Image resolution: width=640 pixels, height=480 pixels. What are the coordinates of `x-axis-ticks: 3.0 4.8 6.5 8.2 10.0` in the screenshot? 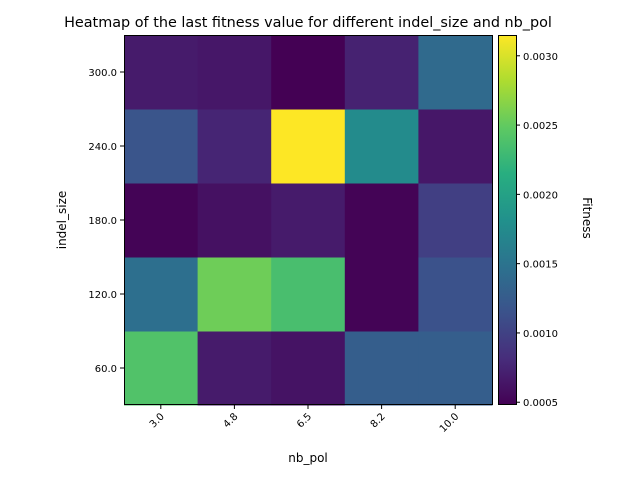 It's located at (304, 420).